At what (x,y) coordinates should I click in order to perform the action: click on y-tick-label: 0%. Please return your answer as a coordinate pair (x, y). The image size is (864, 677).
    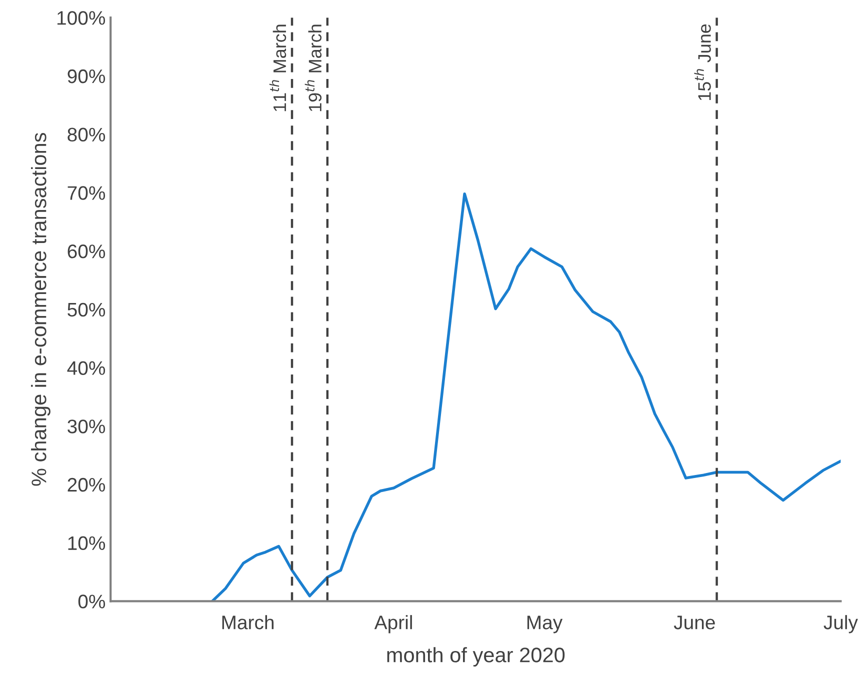
    Looking at the image, I should click on (92, 601).